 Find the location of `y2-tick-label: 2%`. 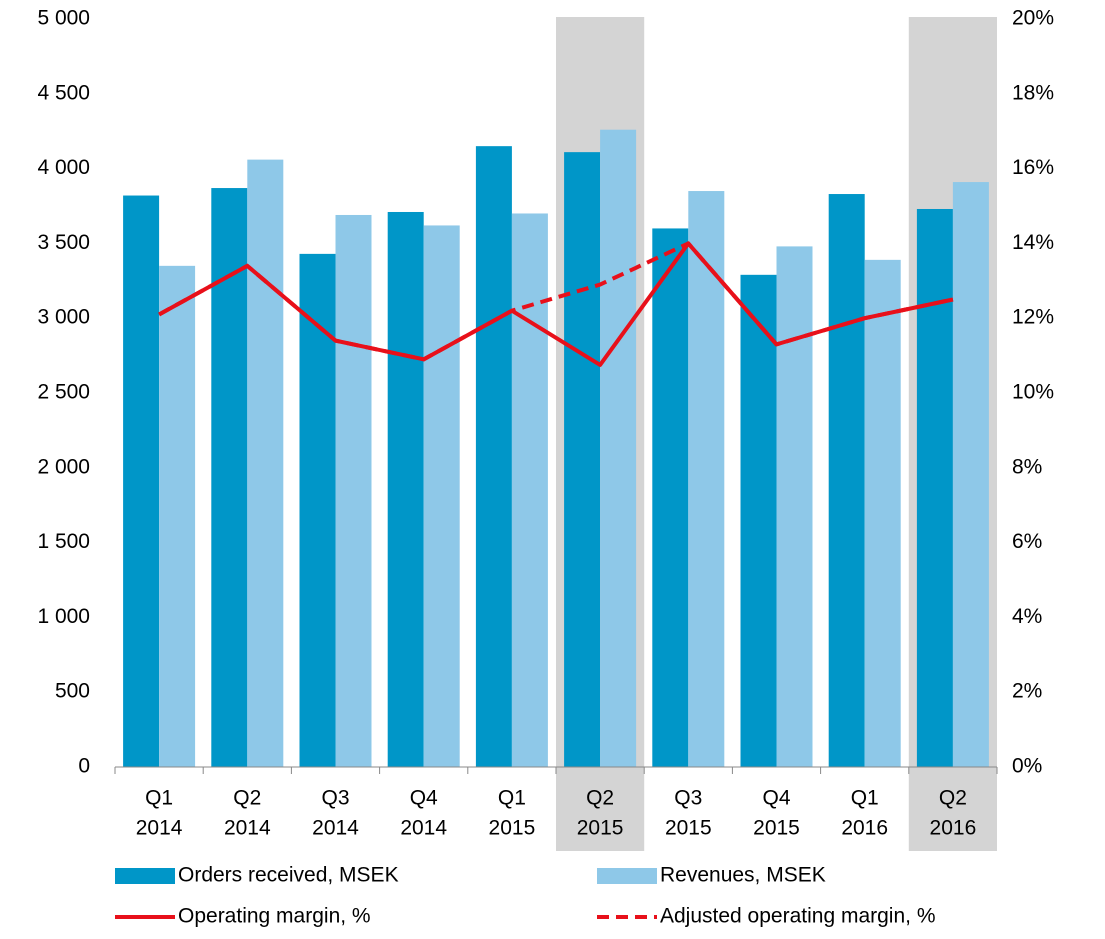

y2-tick-label: 2% is located at coordinates (1027, 691).